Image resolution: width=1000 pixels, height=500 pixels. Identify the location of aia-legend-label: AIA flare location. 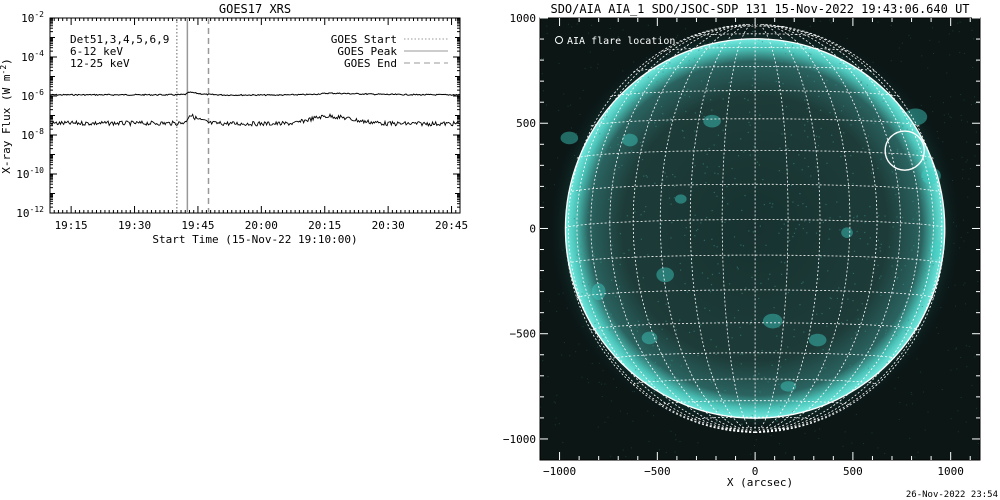
(621, 41).